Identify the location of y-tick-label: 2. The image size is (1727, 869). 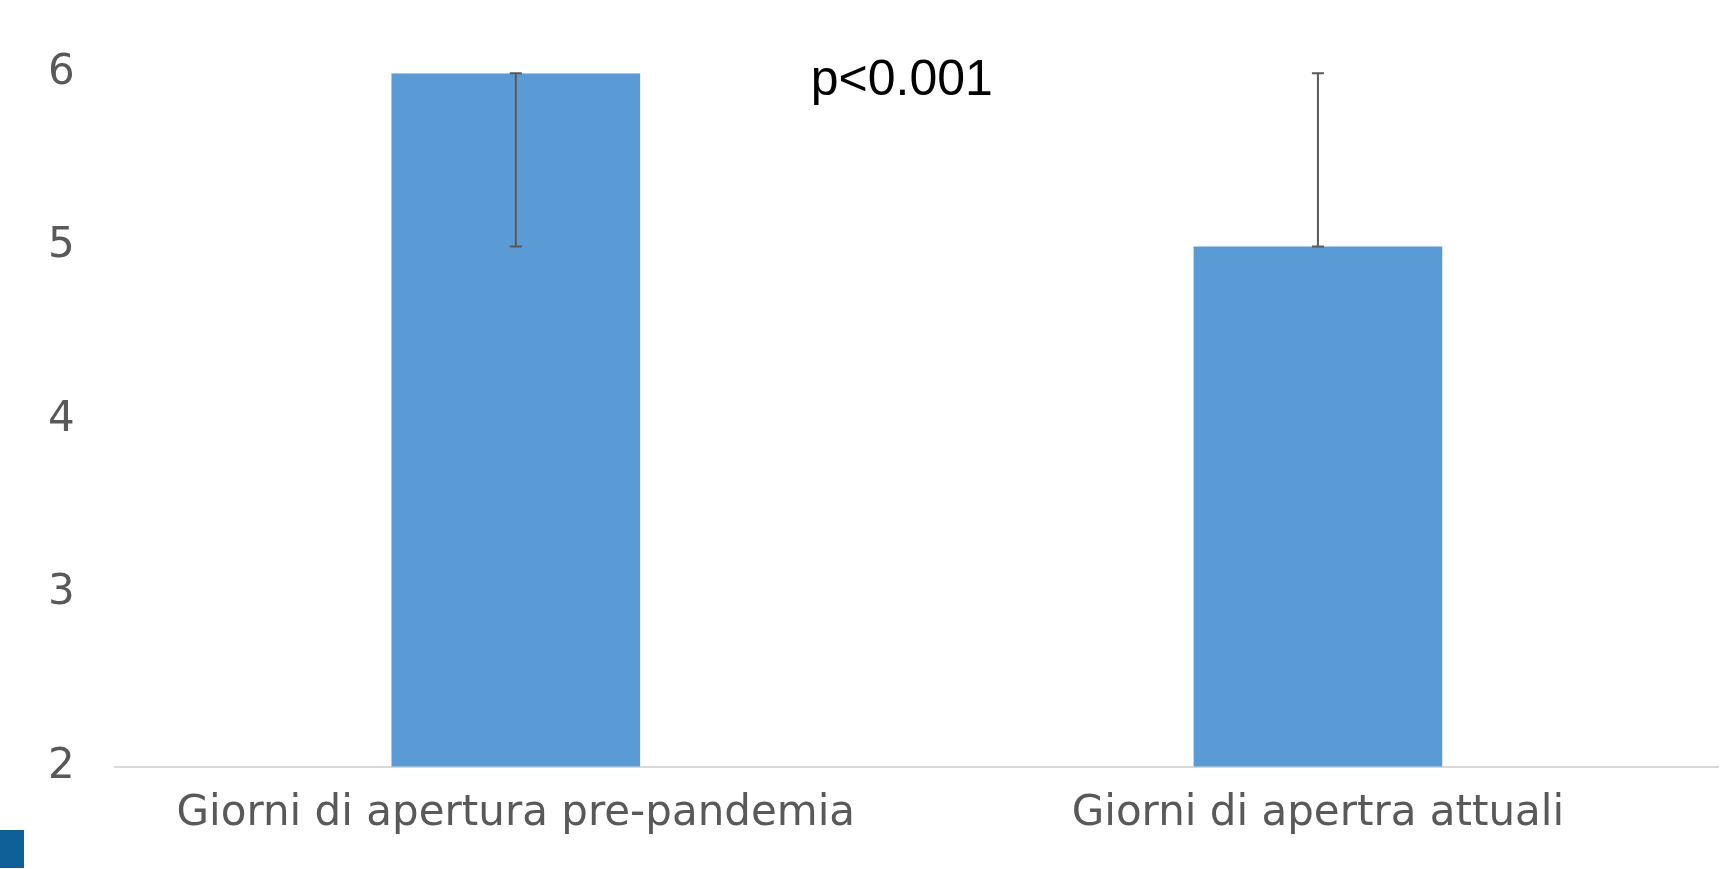
(61, 763).